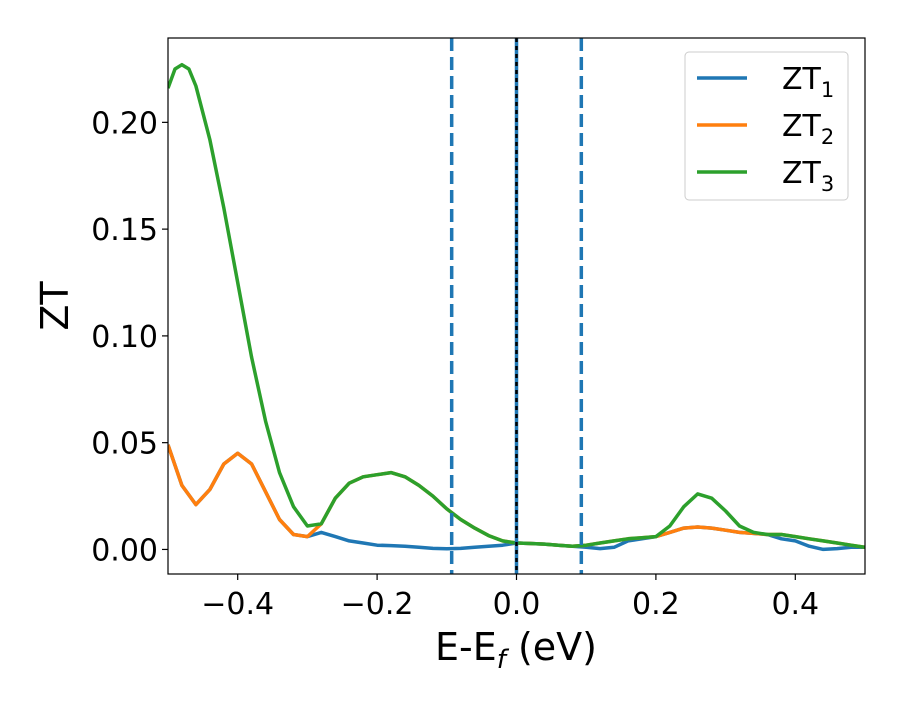  I want to click on legend-label-zt1: ZT1, so click(808, 82).